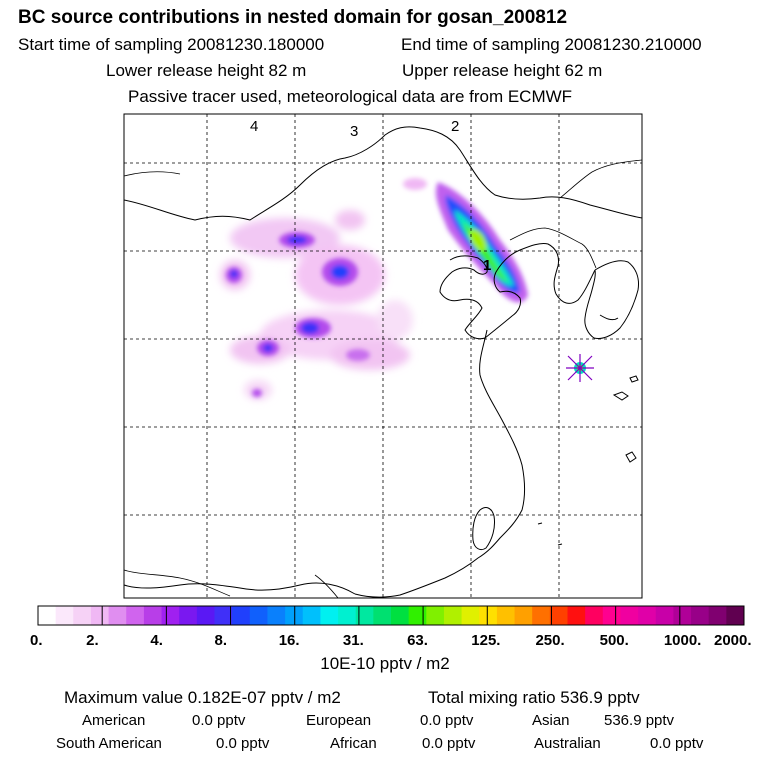 This screenshot has height=768, width=768. I want to click on colorbar-label: 0., so click(36, 640).